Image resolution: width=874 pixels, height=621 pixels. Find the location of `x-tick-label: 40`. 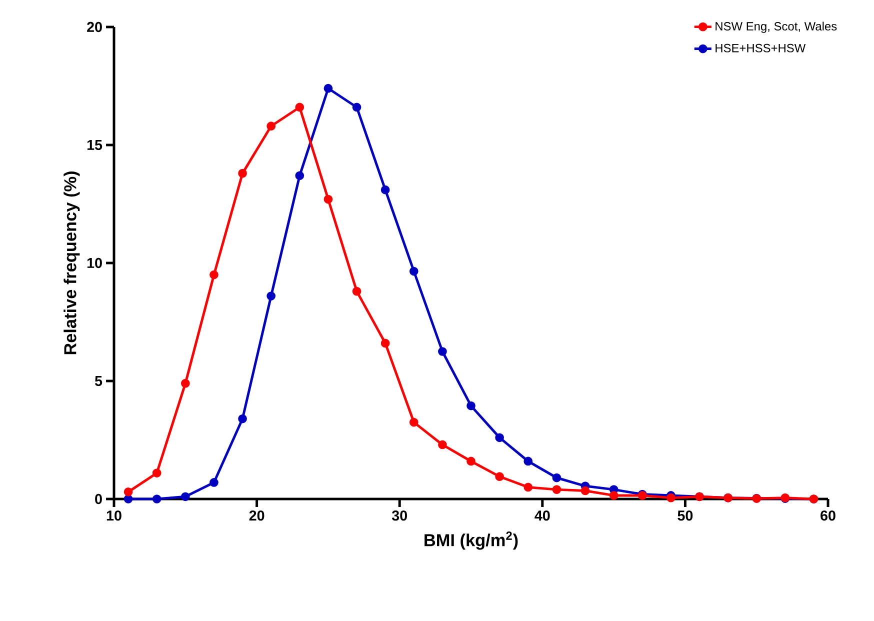

x-tick-label: 40 is located at coordinates (542, 515).